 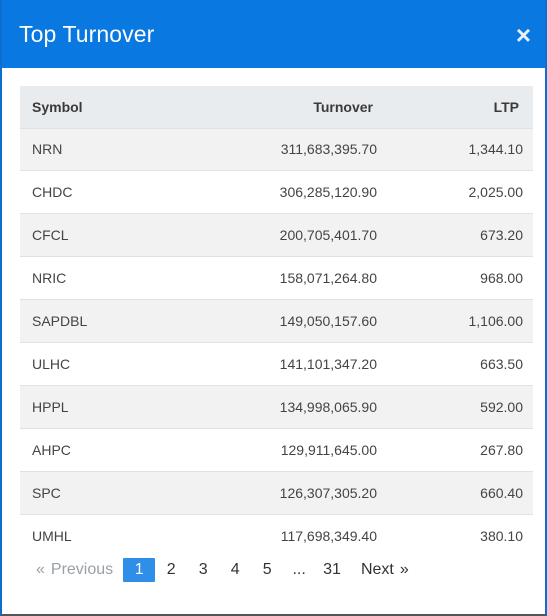 I want to click on cell-turnover: 306,285,120.90, so click(x=285, y=192).